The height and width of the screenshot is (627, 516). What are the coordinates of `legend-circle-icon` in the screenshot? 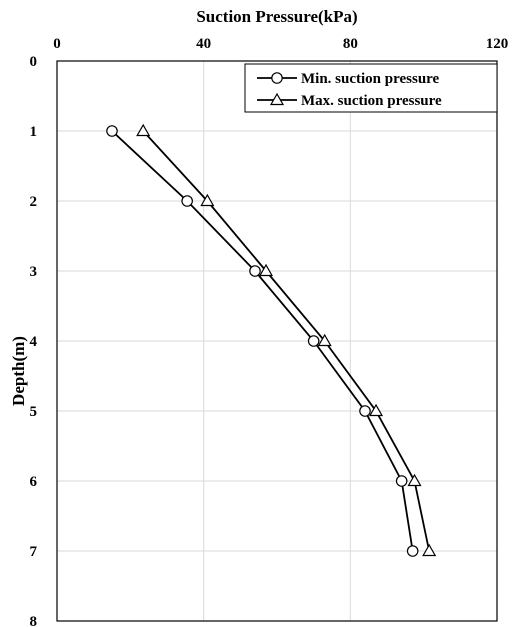 It's located at (277, 78).